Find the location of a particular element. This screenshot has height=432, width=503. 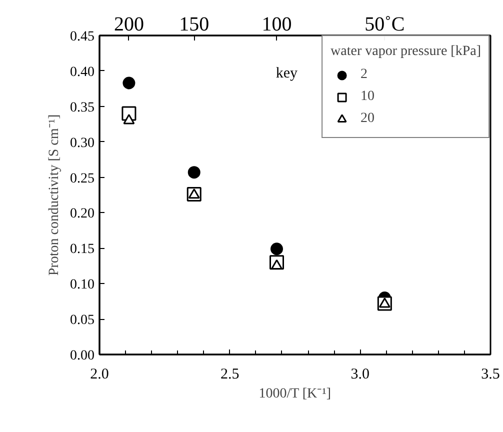

y-tick-label: 0.45 is located at coordinates (82, 37).